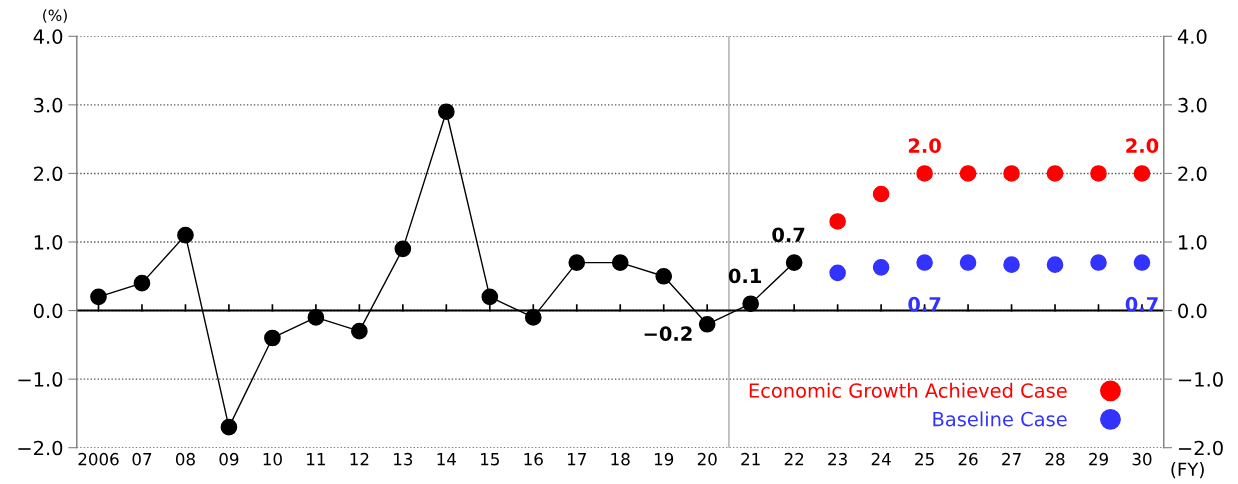 The height and width of the screenshot is (484, 1238). Describe the element at coordinates (707, 459) in the screenshot. I see `x-tick-label: 20` at that location.